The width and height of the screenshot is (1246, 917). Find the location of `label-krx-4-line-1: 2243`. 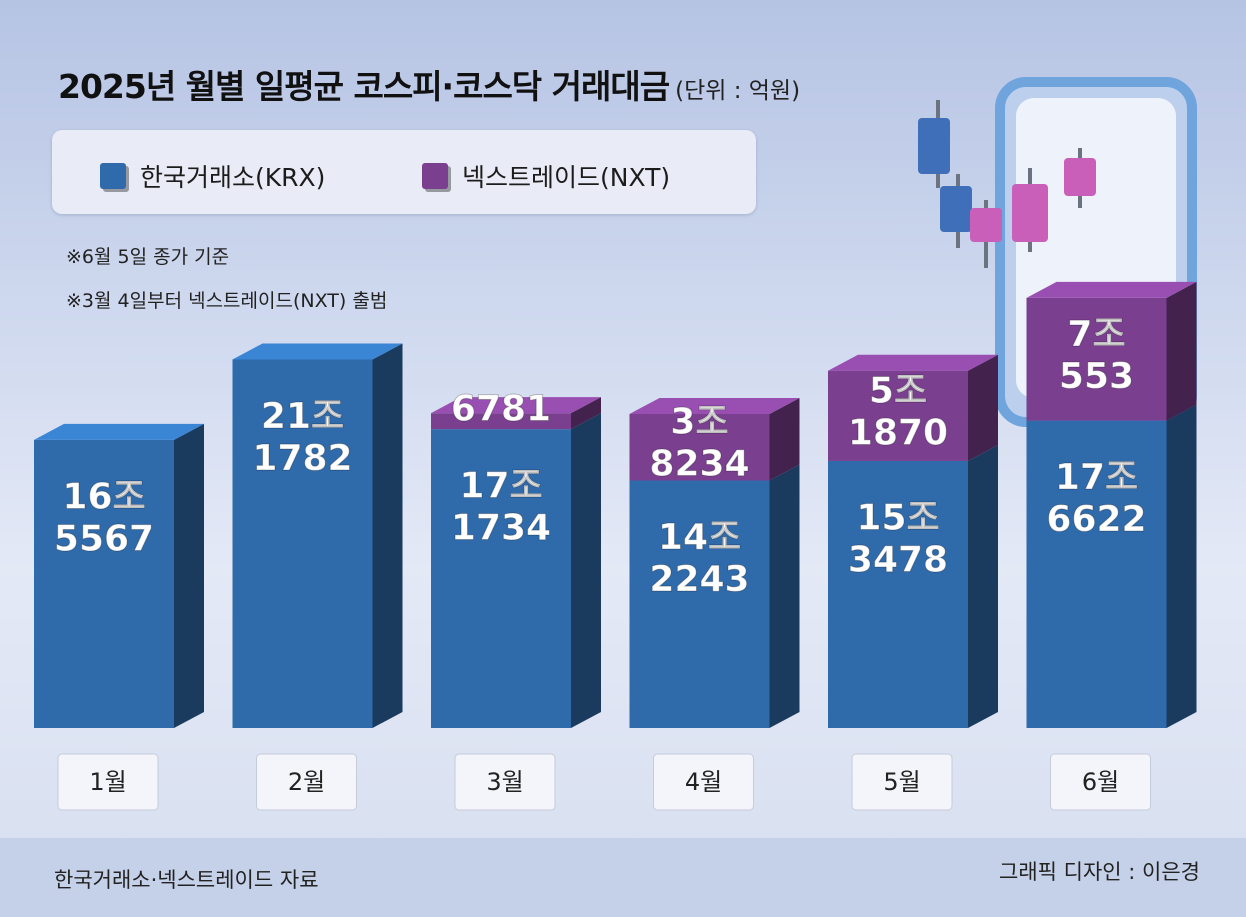

label-krx-4-line-1: 2243 is located at coordinates (699, 579).